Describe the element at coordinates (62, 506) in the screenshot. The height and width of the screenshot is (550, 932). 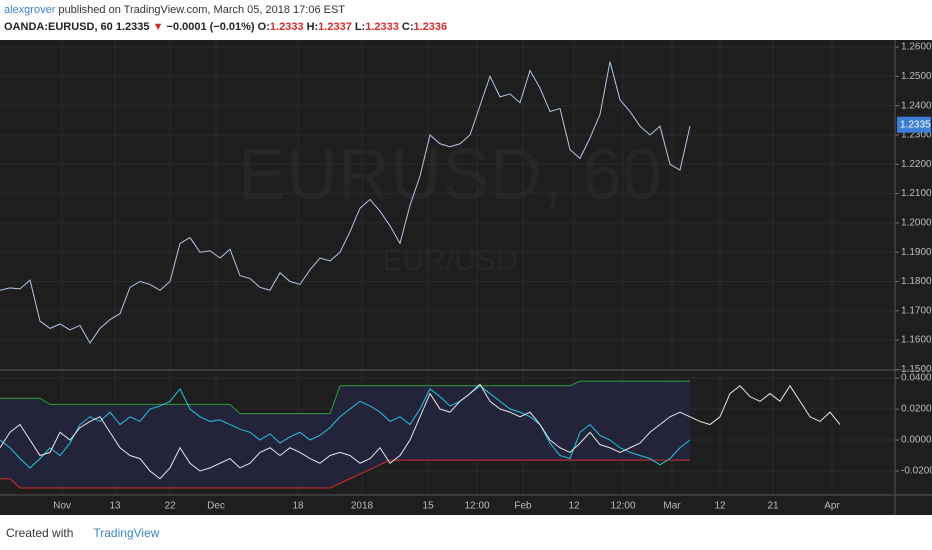
I see `x-tick-label: Nov` at that location.